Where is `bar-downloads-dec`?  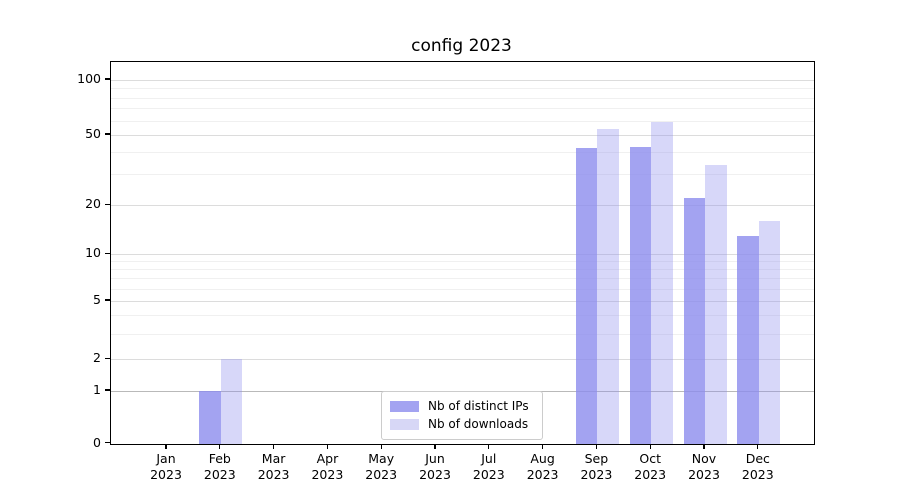
bar-downloads-dec is located at coordinates (769, 332).